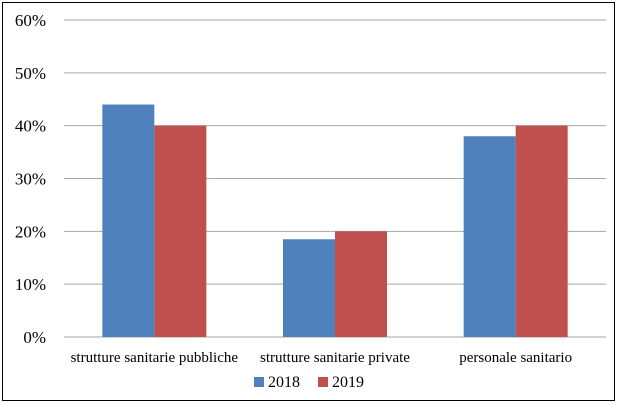 The width and height of the screenshot is (619, 405). Describe the element at coordinates (30, 231) in the screenshot. I see `y-tick-label: 20%` at that location.